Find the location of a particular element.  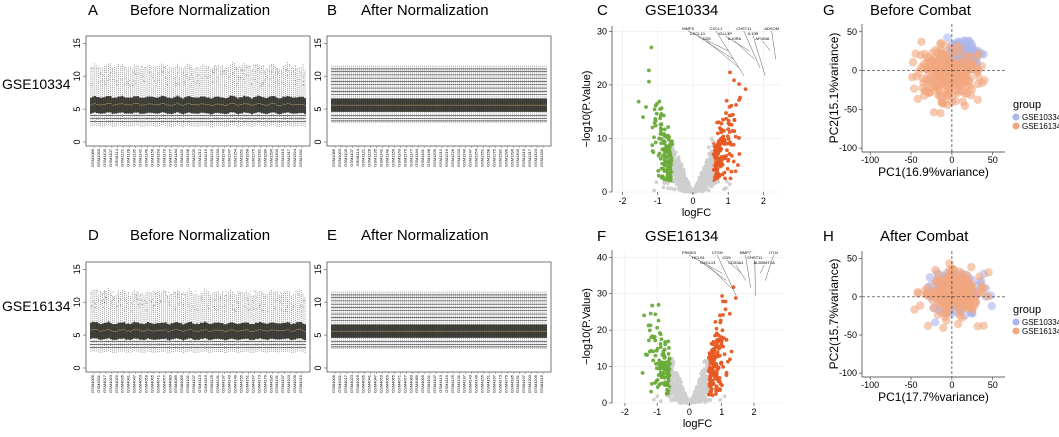

sample-label: GSM1163 is located at coordinates (157, 157).